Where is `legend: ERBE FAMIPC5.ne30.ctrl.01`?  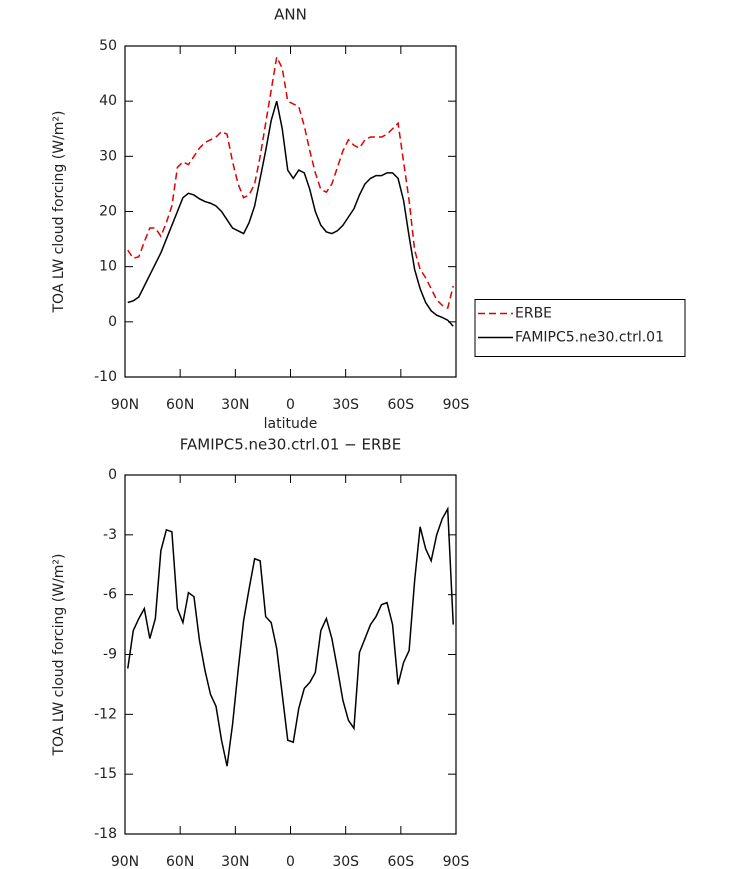 legend: ERBE FAMIPC5.ne30.ctrl.01 is located at coordinates (580, 328).